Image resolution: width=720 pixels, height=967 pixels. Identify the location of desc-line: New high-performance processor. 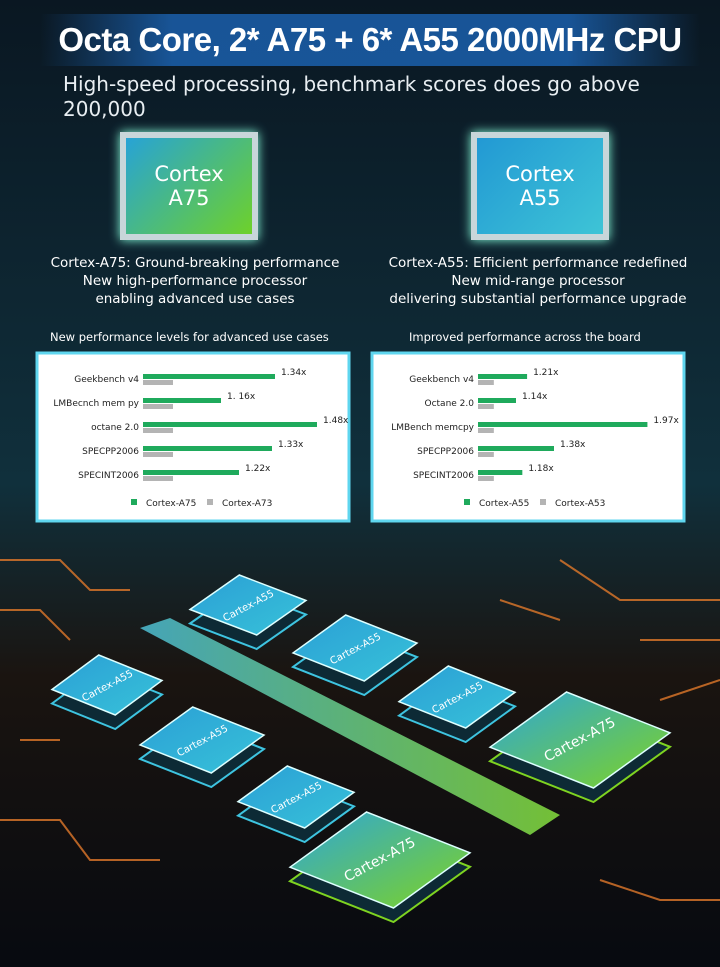
(195, 281).